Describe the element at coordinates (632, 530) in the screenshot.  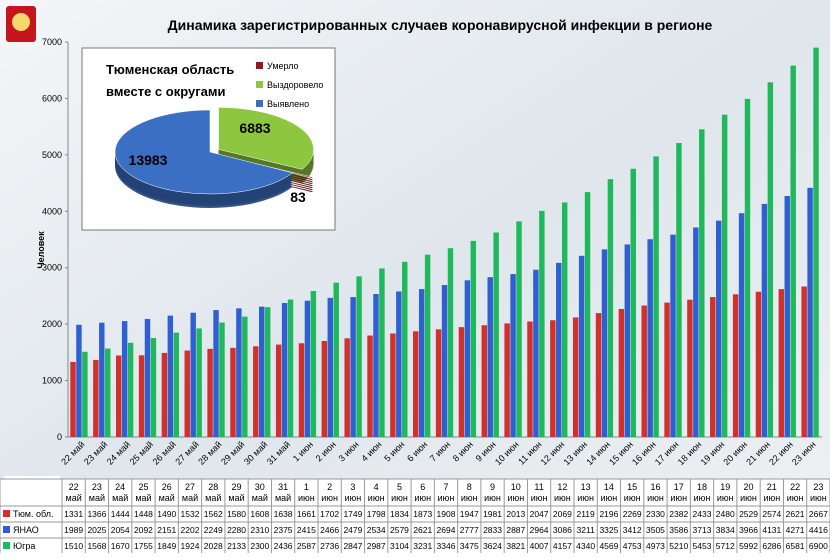
I see `table-value: 3412` at that location.